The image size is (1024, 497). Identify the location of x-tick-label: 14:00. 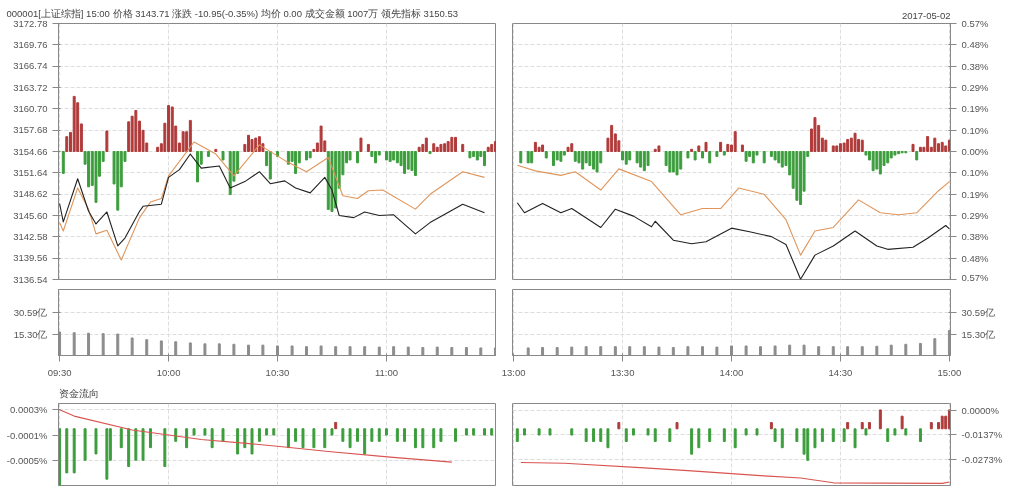
(731, 372).